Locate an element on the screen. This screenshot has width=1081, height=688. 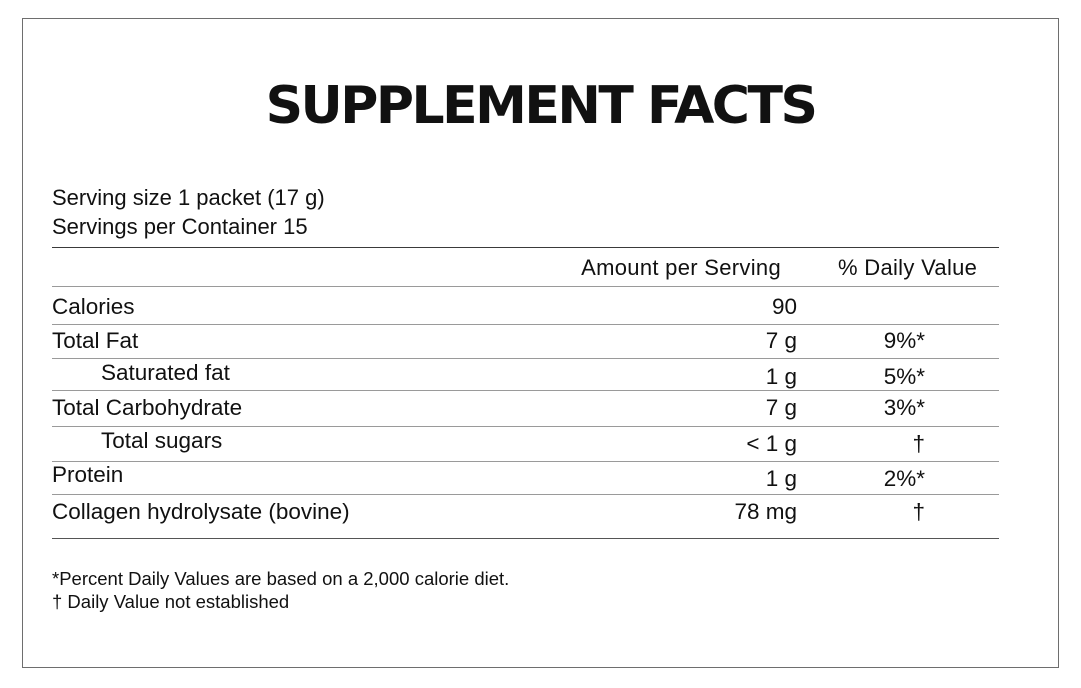
nutrient-daily-value: 2%* is located at coordinates (904, 478).